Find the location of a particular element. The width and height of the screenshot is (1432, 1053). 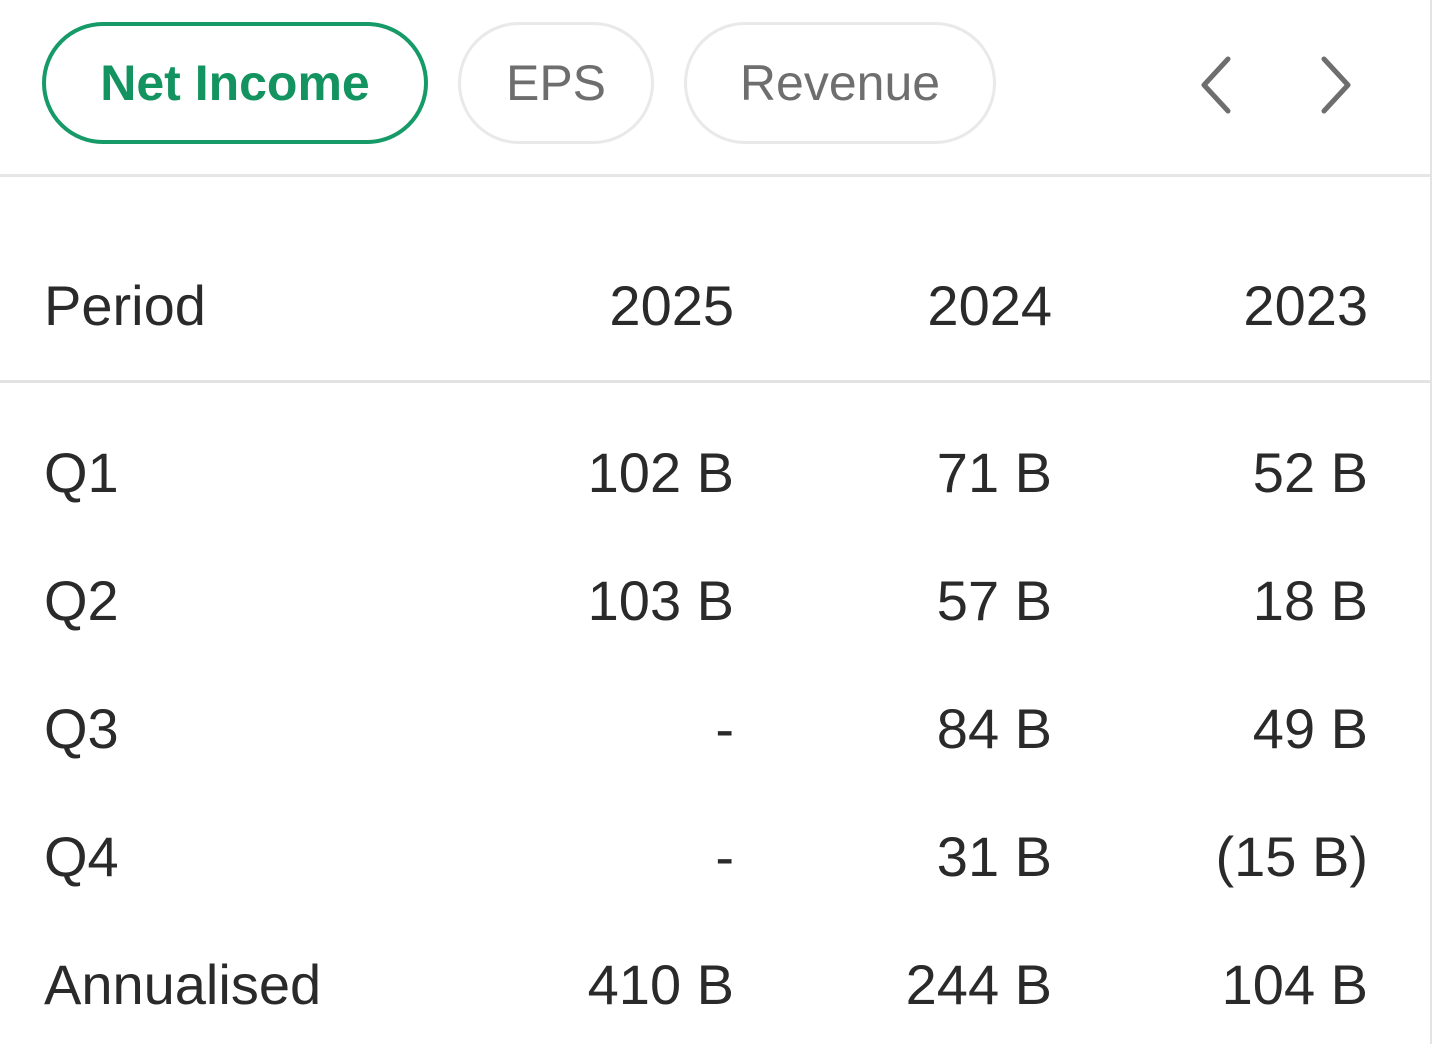

row-label: Q1 is located at coordinates (81, 472).